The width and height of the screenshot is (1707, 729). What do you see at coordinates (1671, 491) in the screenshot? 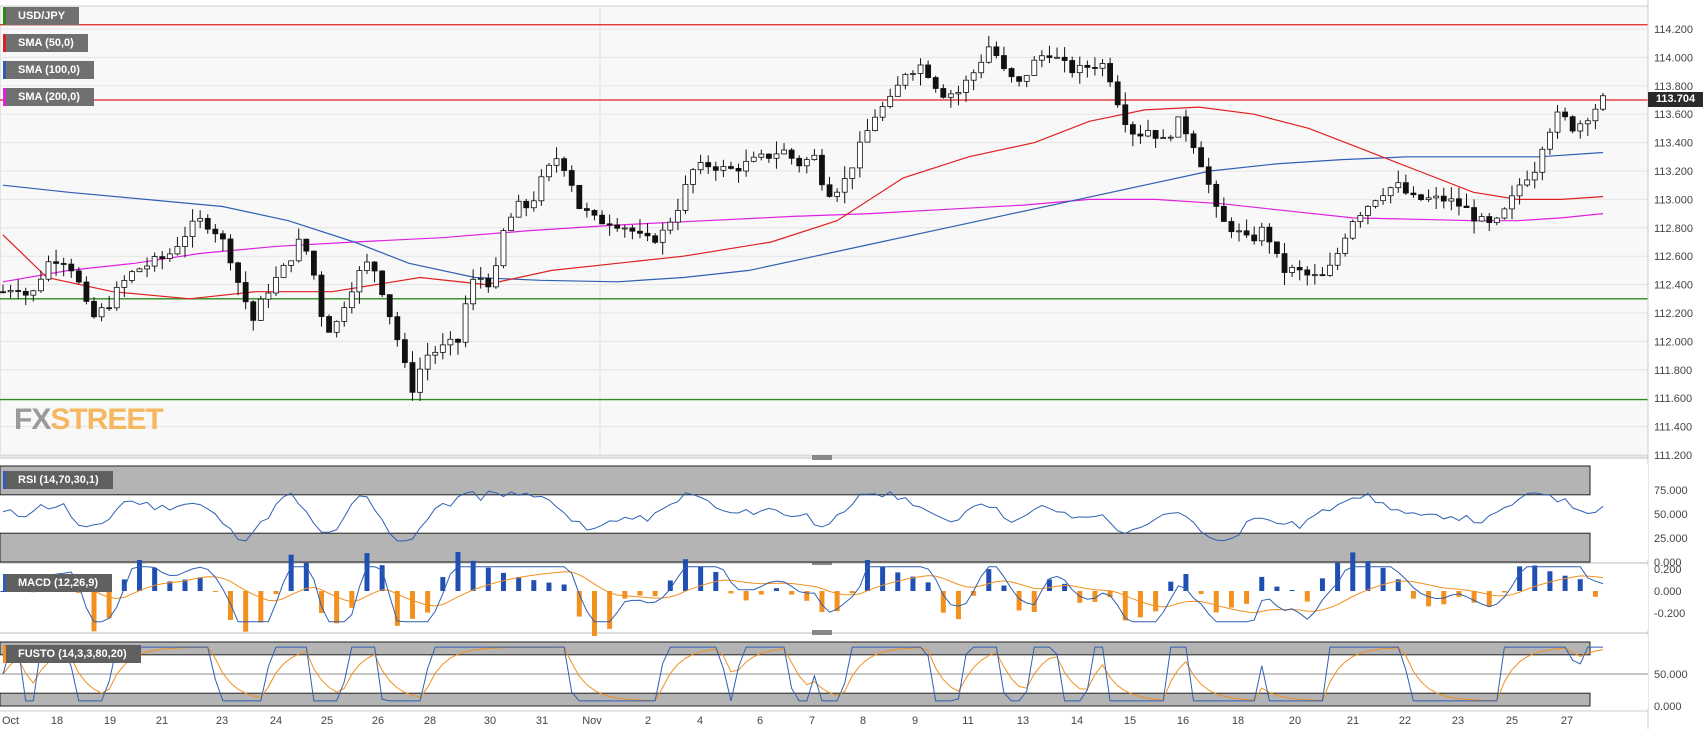
I see `rsi-tick-label: 75.000` at bounding box center [1671, 491].